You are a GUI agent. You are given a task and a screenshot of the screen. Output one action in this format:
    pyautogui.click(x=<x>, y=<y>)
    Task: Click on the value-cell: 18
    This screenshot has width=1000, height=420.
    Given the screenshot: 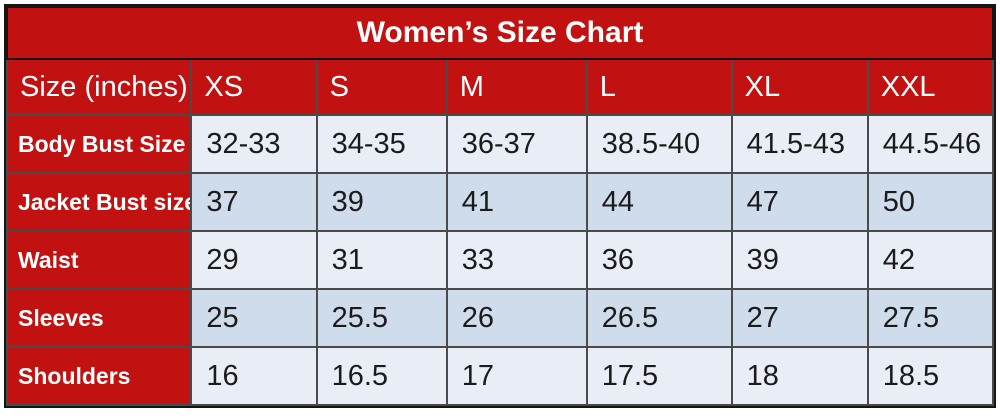 What is the action you would take?
    pyautogui.click(x=799, y=376)
    